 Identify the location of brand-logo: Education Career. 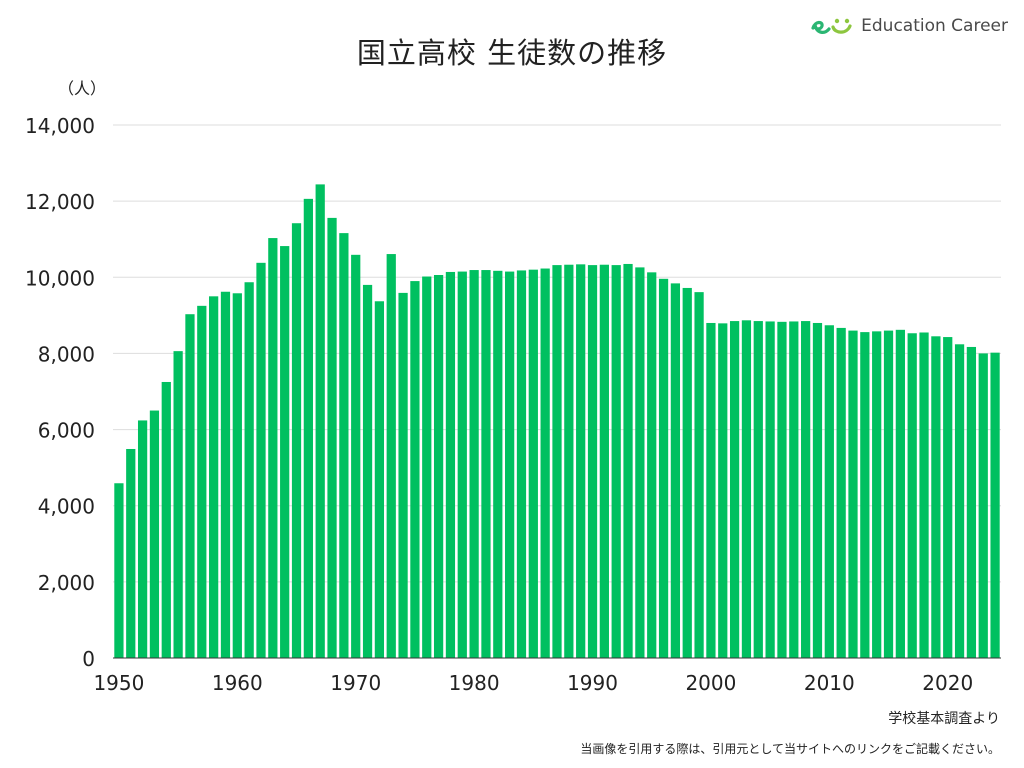
(908, 26).